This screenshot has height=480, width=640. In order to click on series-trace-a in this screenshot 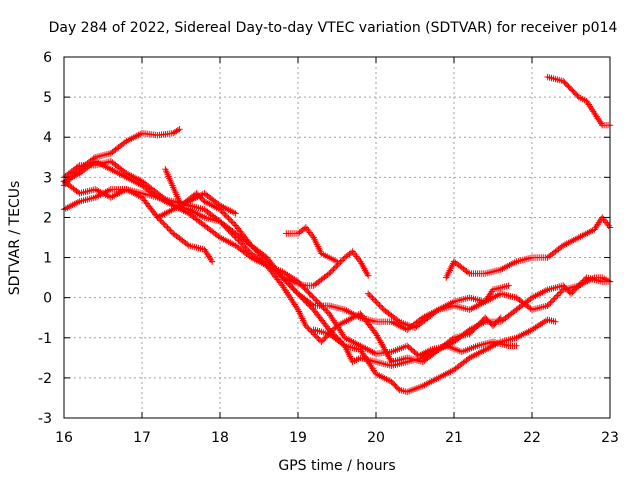, I will do `click(121, 157)`.